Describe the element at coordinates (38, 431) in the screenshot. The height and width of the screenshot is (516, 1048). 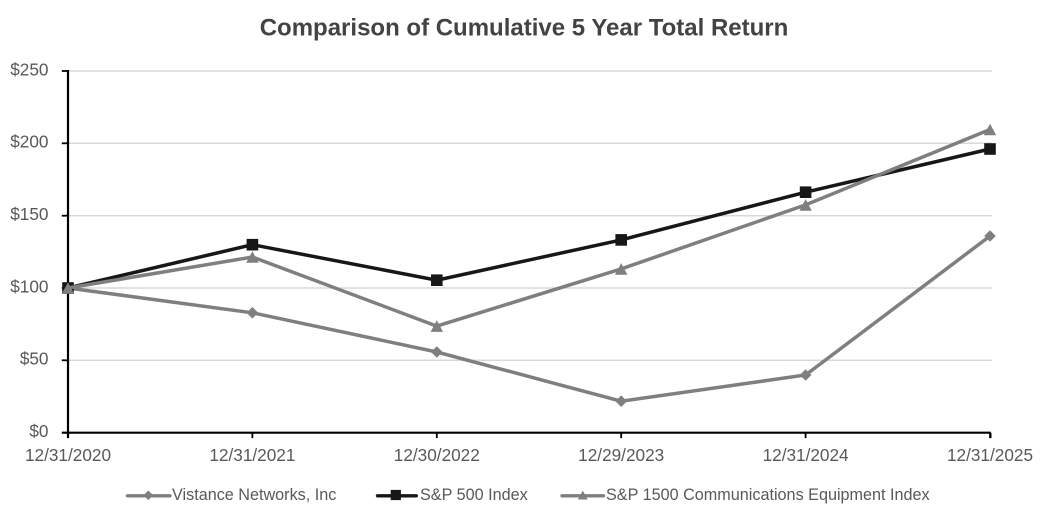
I see `svg-text: $0` at that location.